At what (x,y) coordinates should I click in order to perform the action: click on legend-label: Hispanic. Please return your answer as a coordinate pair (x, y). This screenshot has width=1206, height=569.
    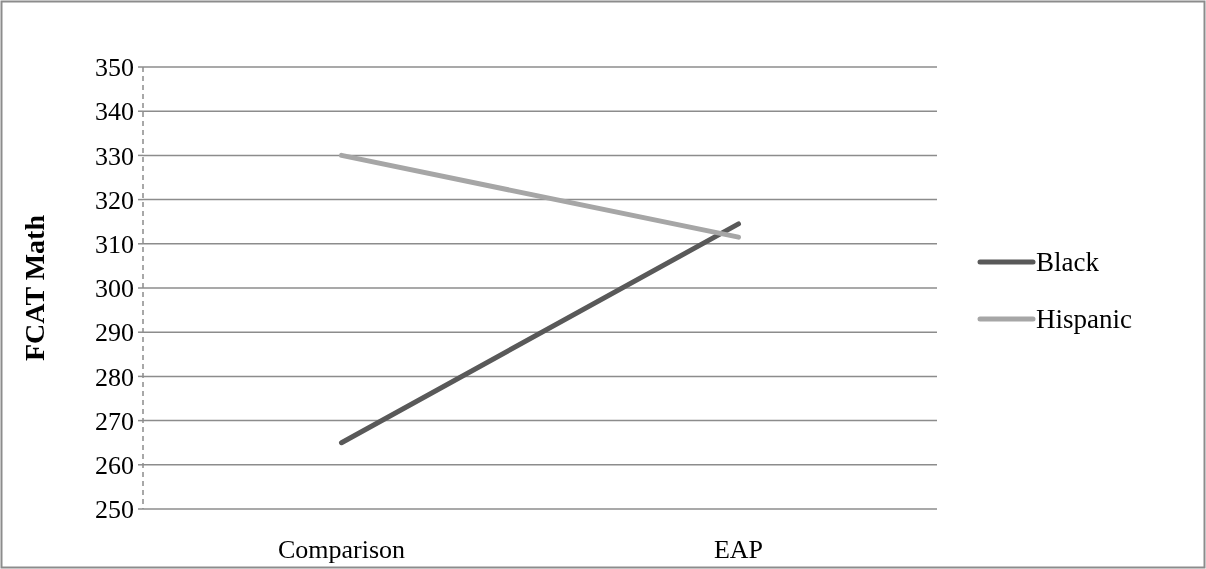
    Looking at the image, I should click on (1084, 319).